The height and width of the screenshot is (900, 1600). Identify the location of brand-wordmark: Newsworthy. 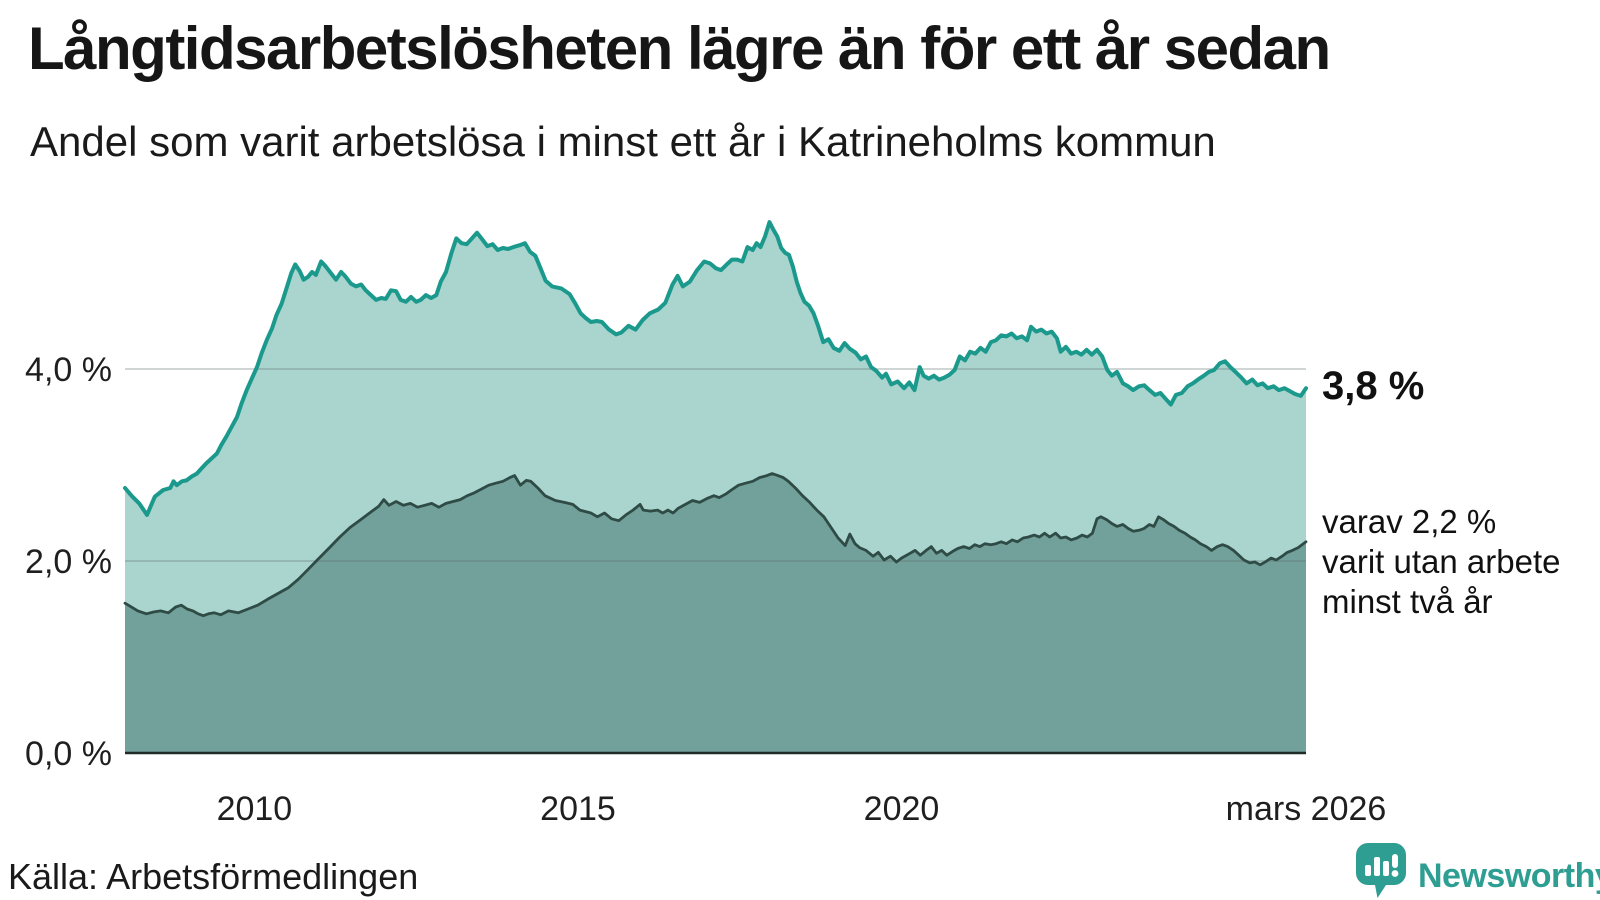
(1509, 876).